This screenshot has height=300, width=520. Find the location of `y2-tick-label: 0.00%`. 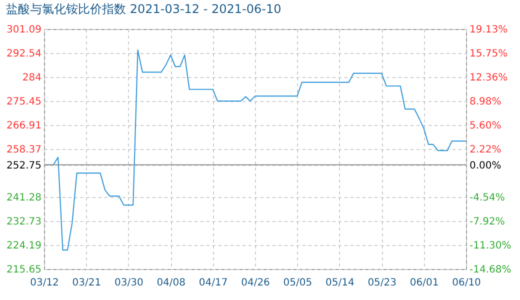

y2-tick-label: 0.00% is located at coordinates (486, 166).